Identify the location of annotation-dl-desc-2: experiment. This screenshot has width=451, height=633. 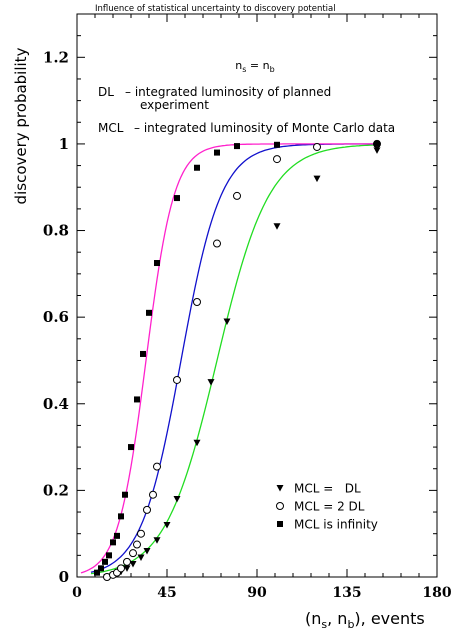
(174, 105).